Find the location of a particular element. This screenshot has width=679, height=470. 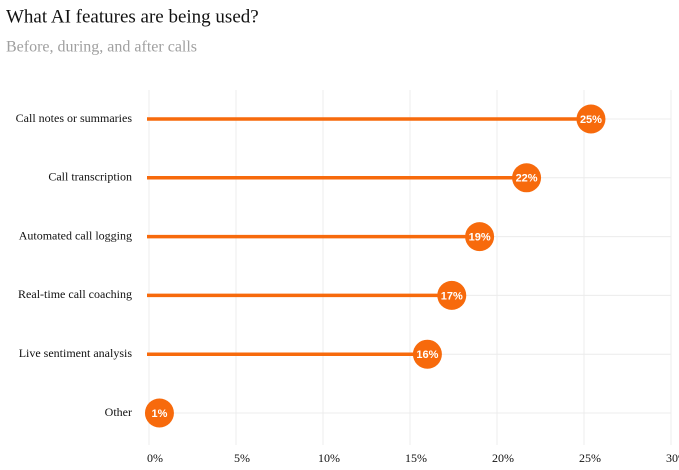

value-label: 22% is located at coordinates (527, 179).